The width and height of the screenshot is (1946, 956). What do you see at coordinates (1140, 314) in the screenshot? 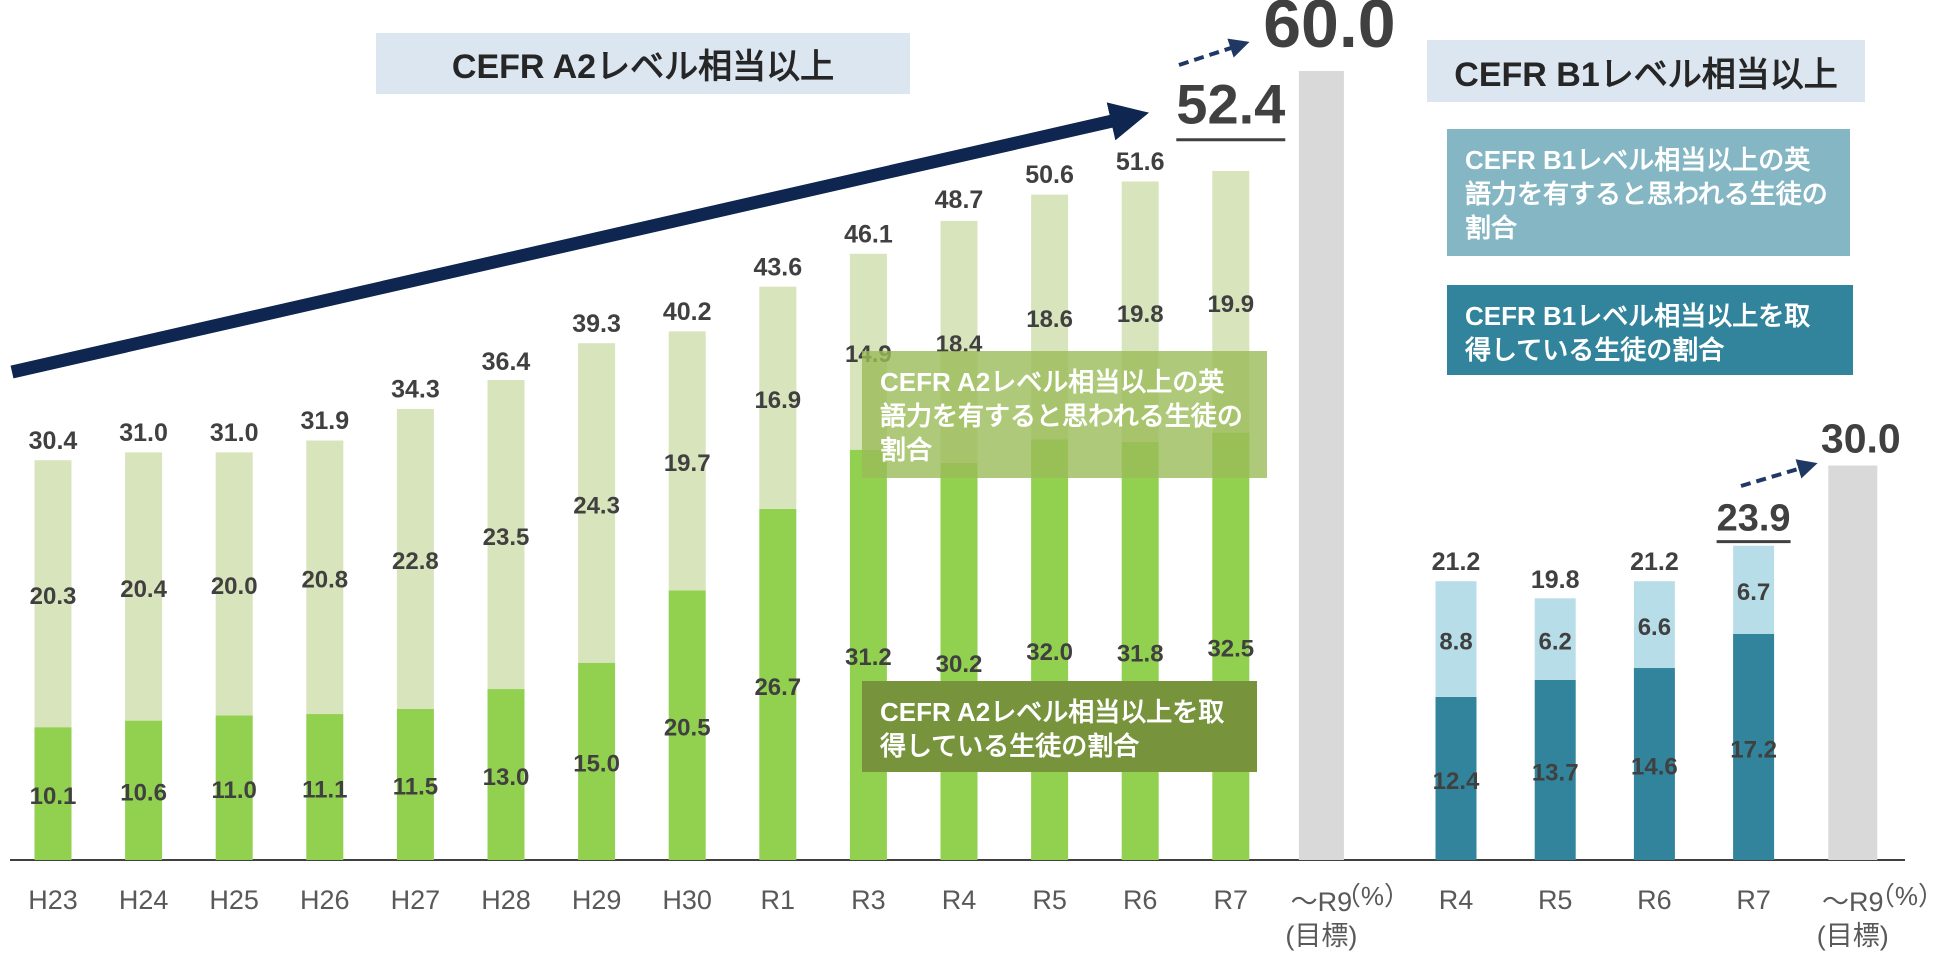
I see `value-label: 19.8` at bounding box center [1140, 314].